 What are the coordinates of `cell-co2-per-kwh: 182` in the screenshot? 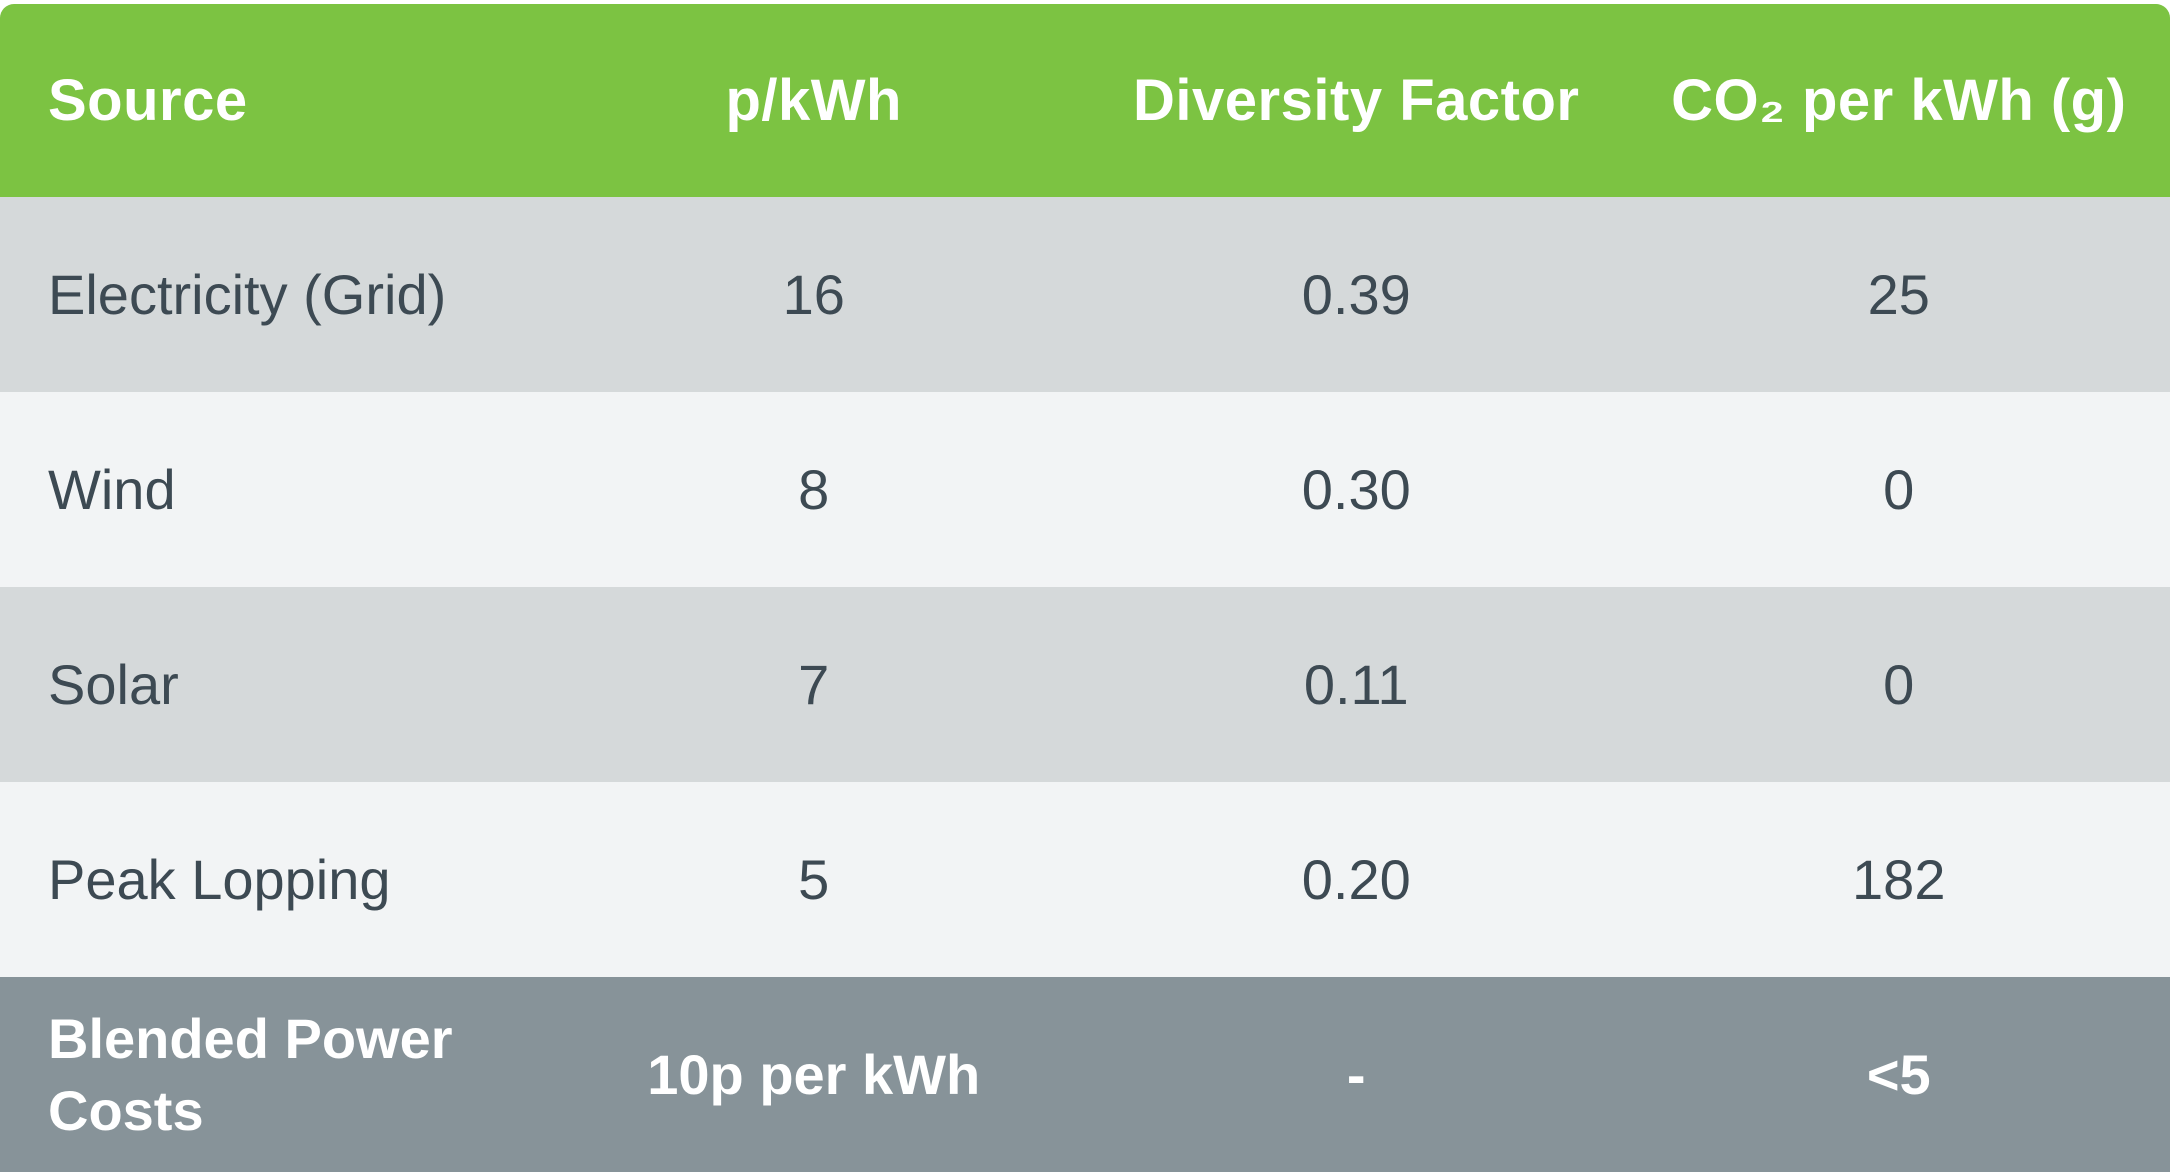 It's located at (1899, 879).